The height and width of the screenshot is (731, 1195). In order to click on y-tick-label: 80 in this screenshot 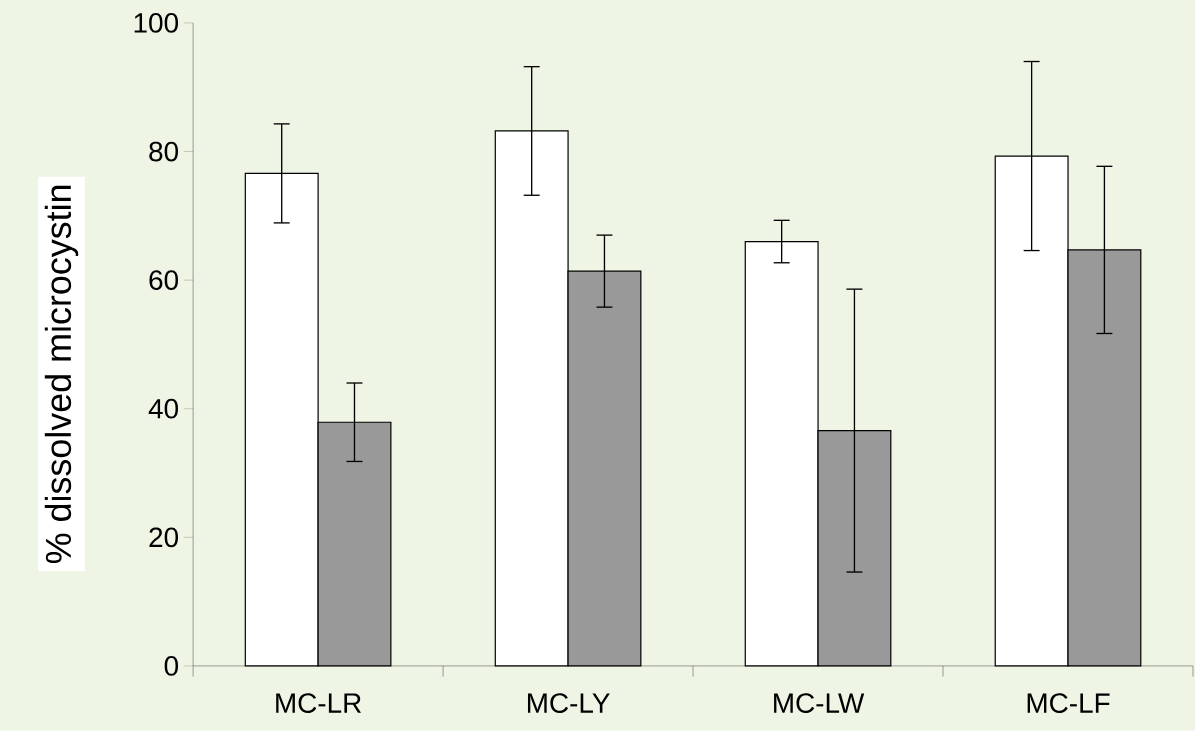, I will do `click(163, 151)`.